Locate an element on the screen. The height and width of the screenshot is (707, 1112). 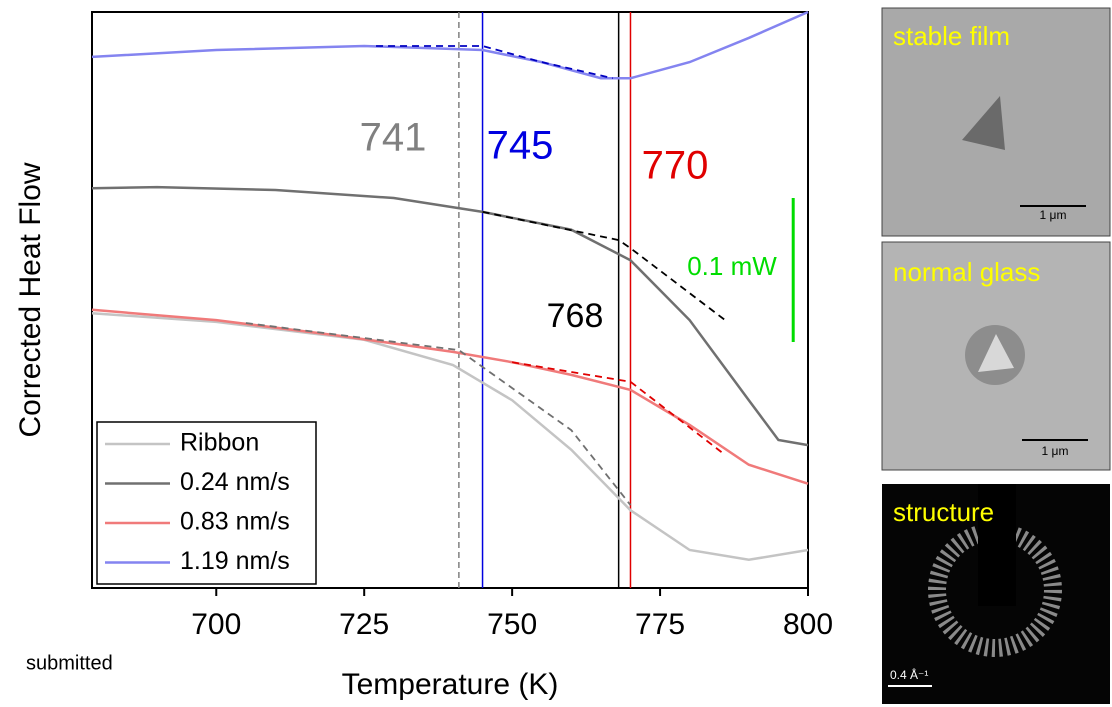
legend-label: 1.19 nm/s is located at coordinates (235, 561).